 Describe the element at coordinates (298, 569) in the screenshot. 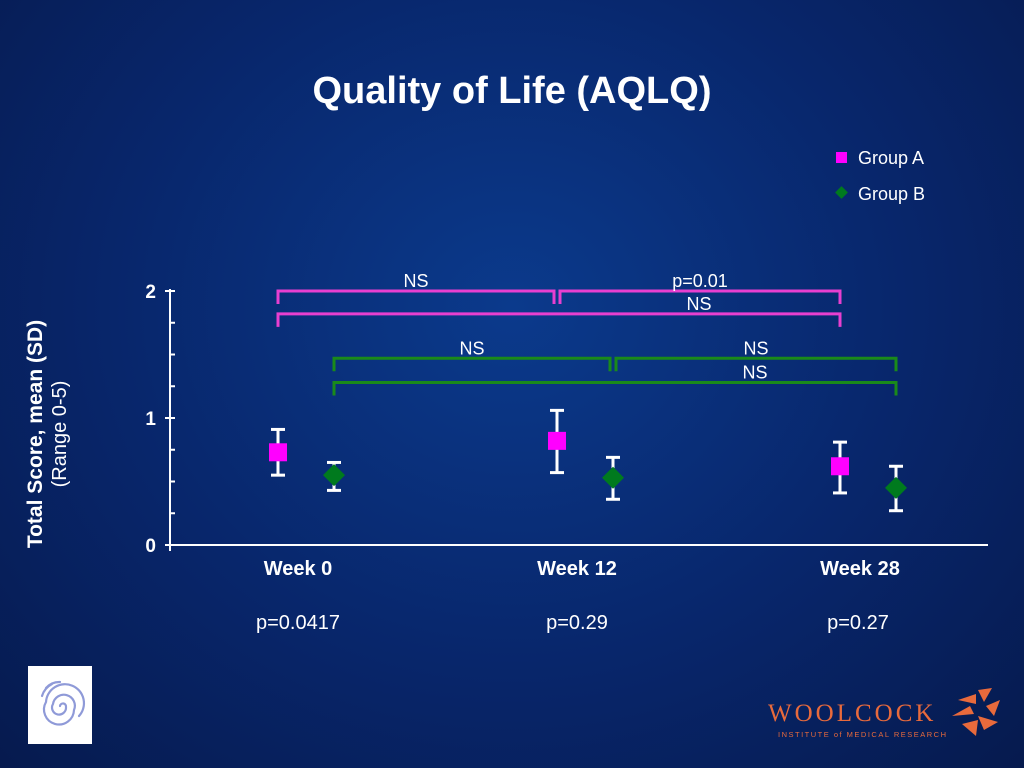

I see `x-tick-label: Week 0` at that location.